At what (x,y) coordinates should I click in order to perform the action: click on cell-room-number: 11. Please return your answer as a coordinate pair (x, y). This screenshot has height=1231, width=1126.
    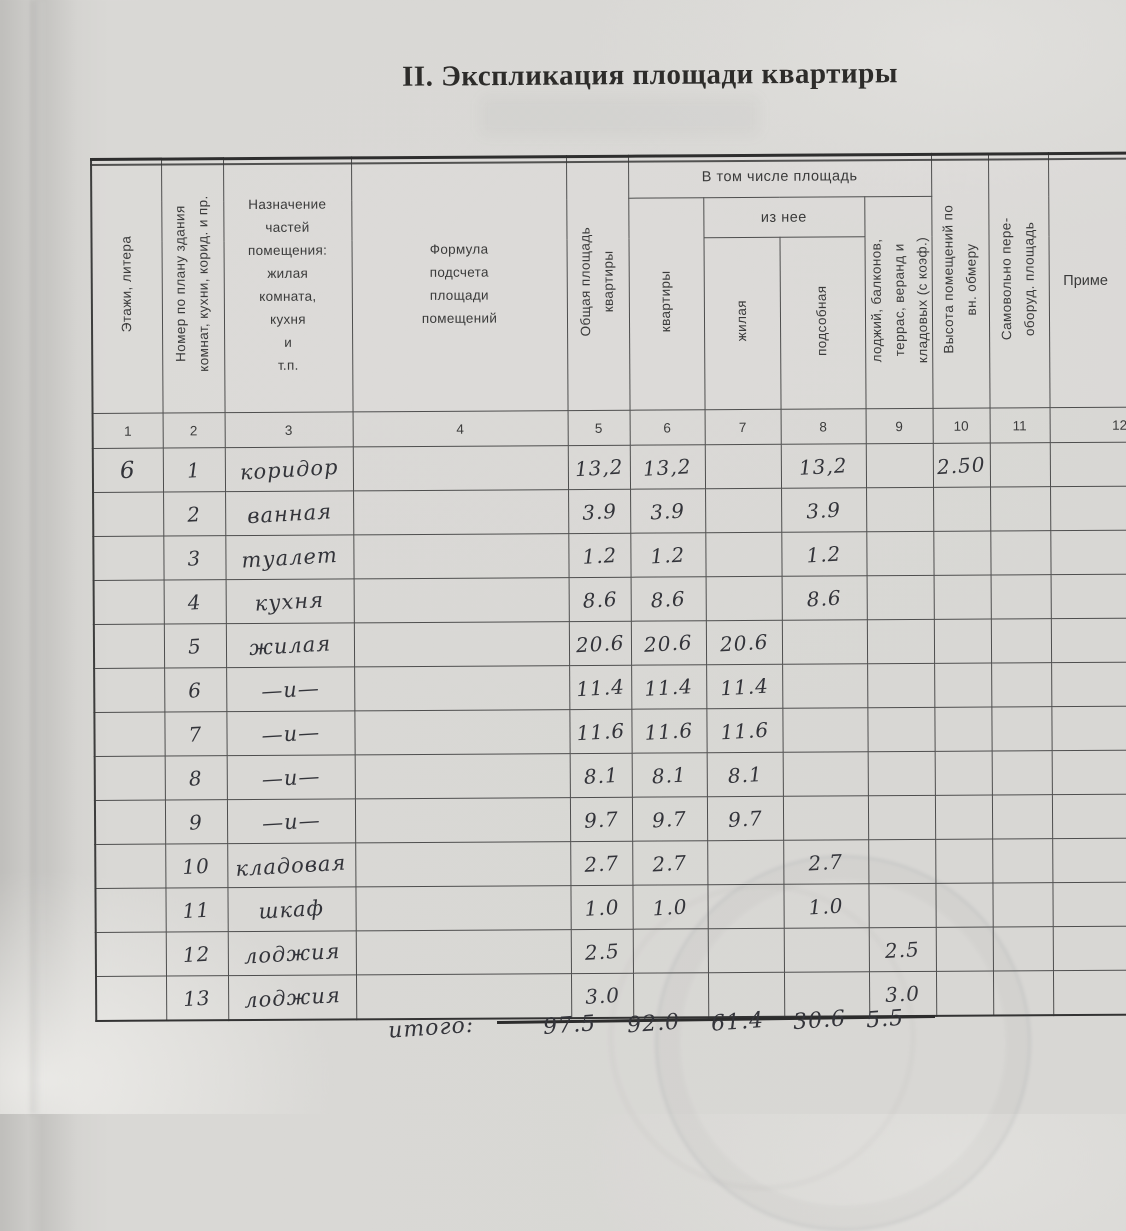
    Looking at the image, I should click on (196, 910).